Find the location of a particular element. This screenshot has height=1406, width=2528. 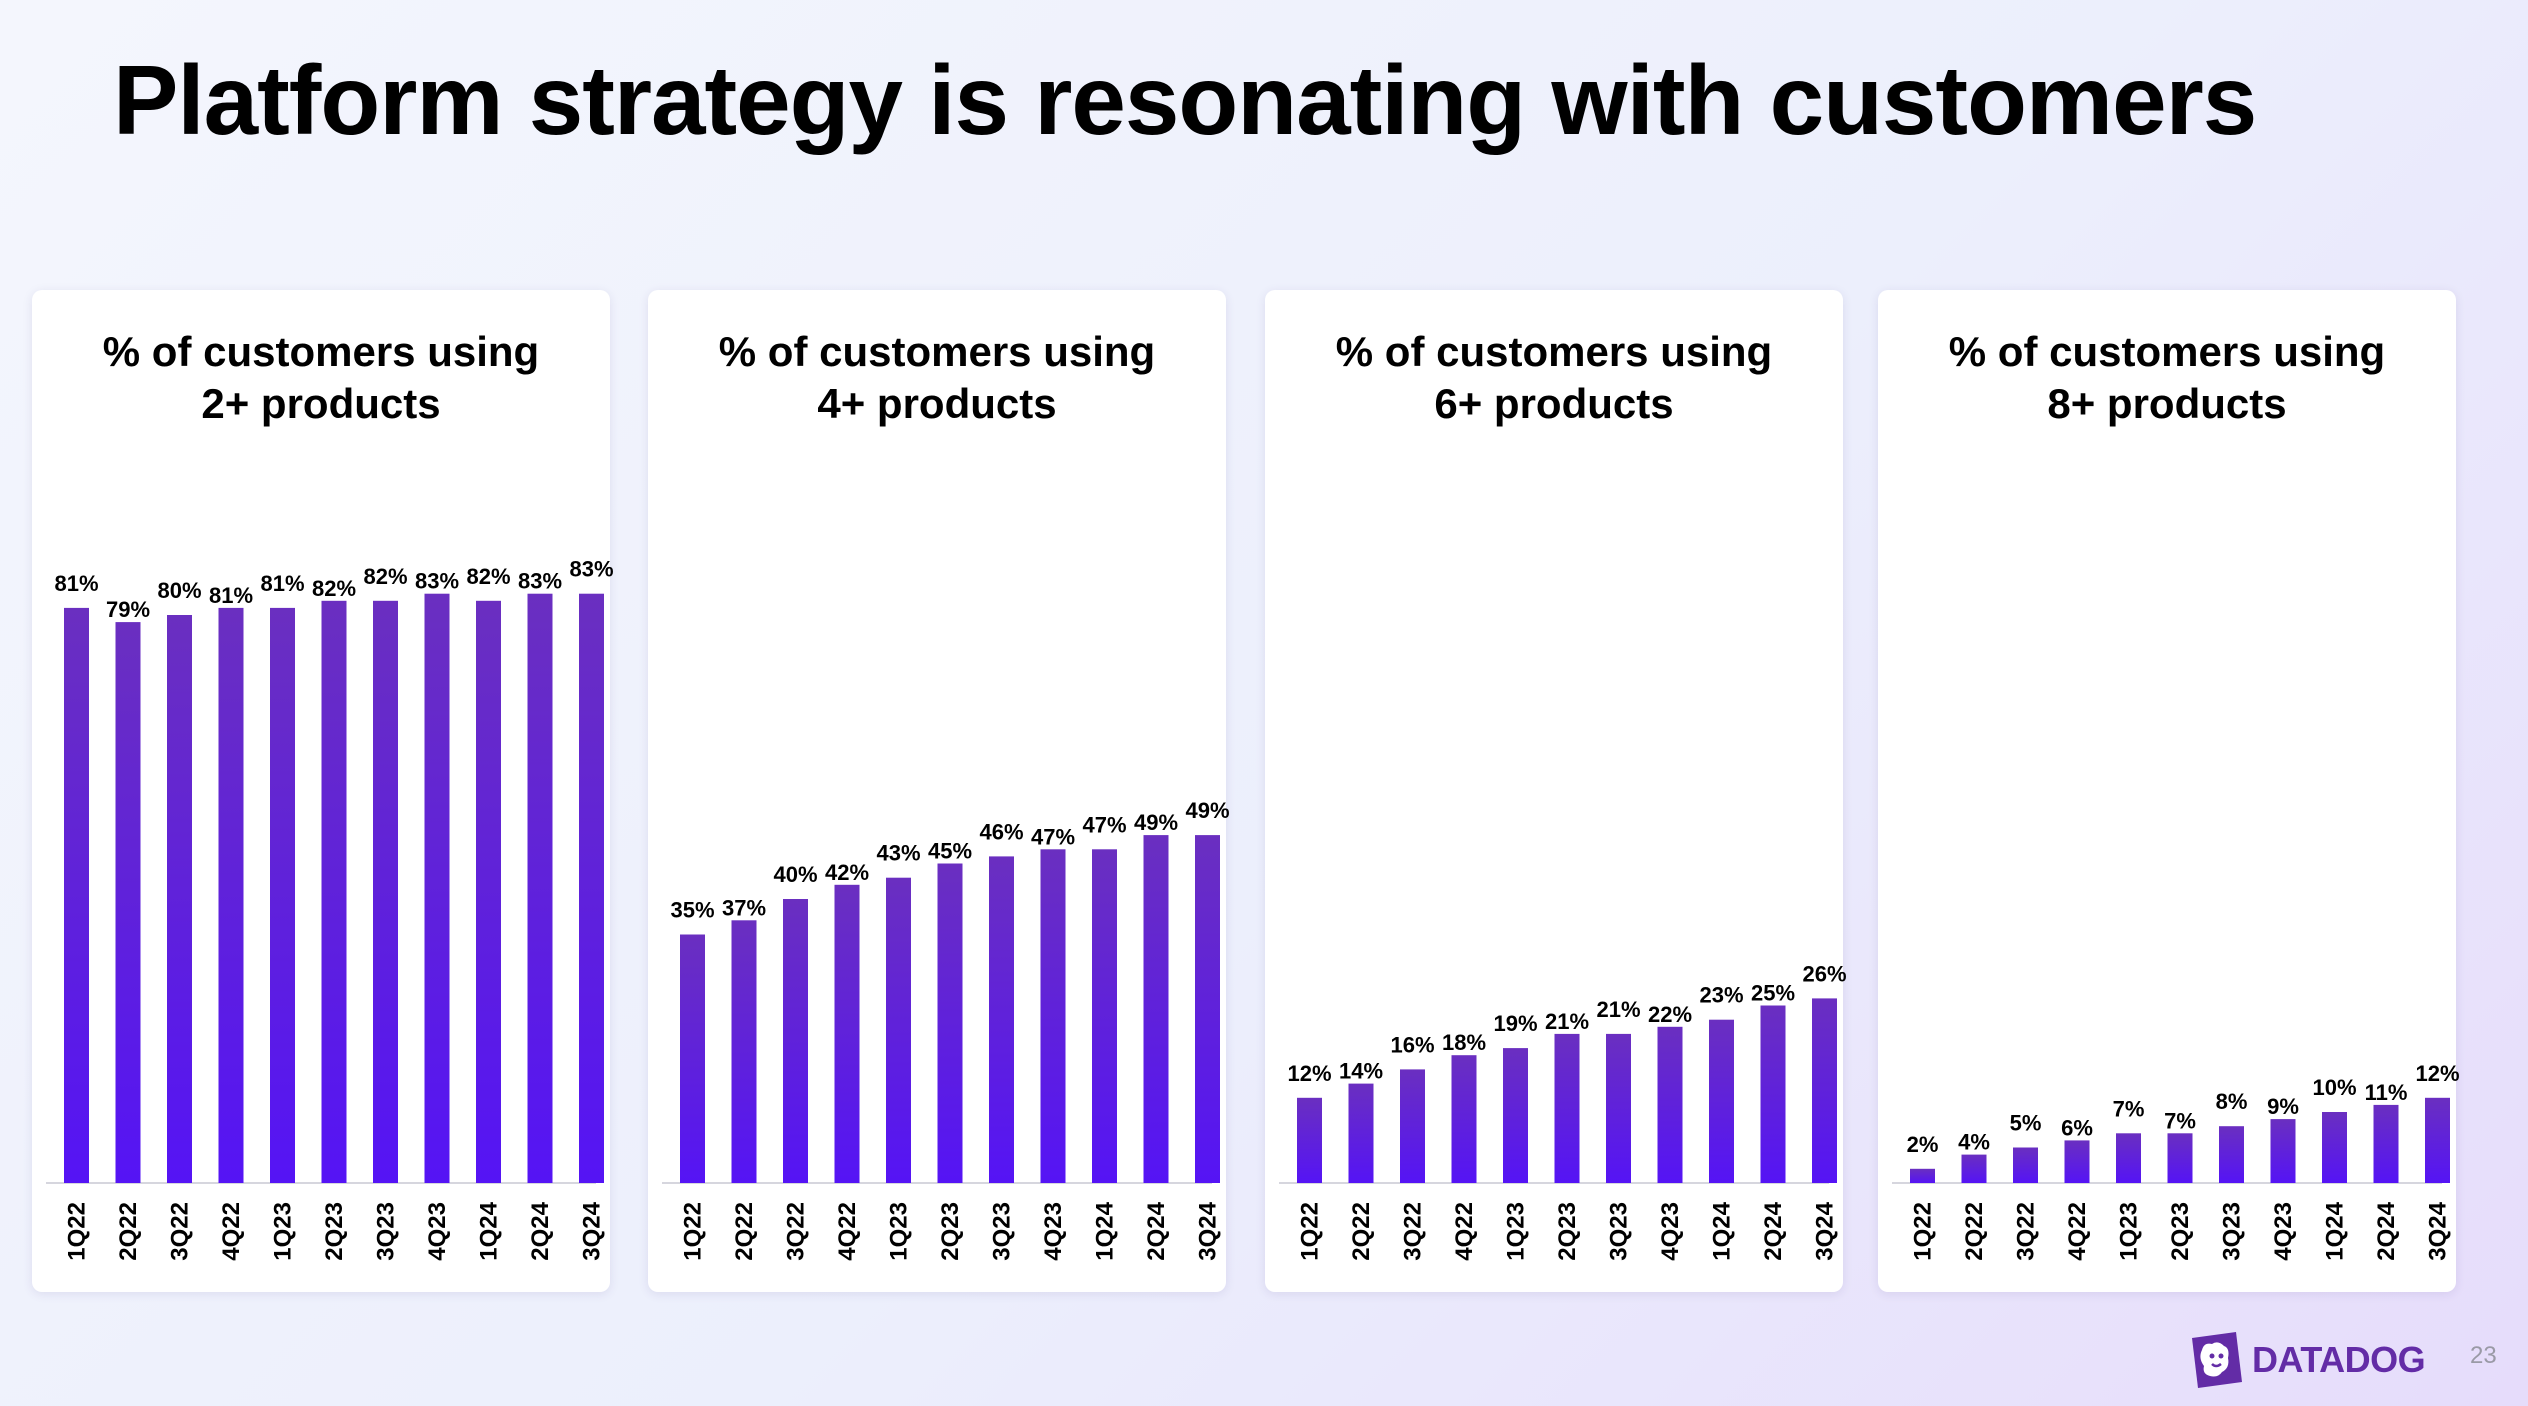

data-label: 80% is located at coordinates (179, 590).